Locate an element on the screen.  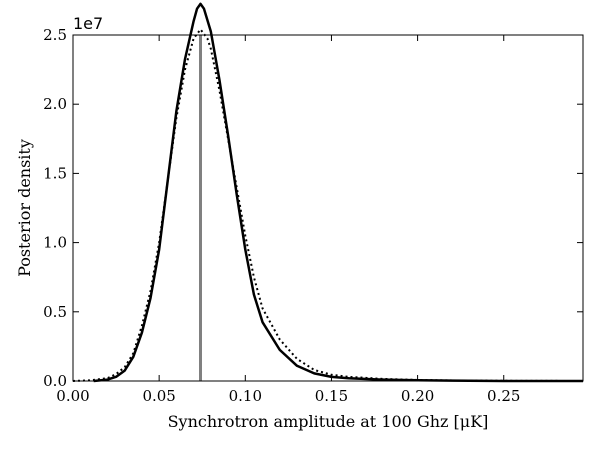
x-tick-label: 0.20 is located at coordinates (417, 396).